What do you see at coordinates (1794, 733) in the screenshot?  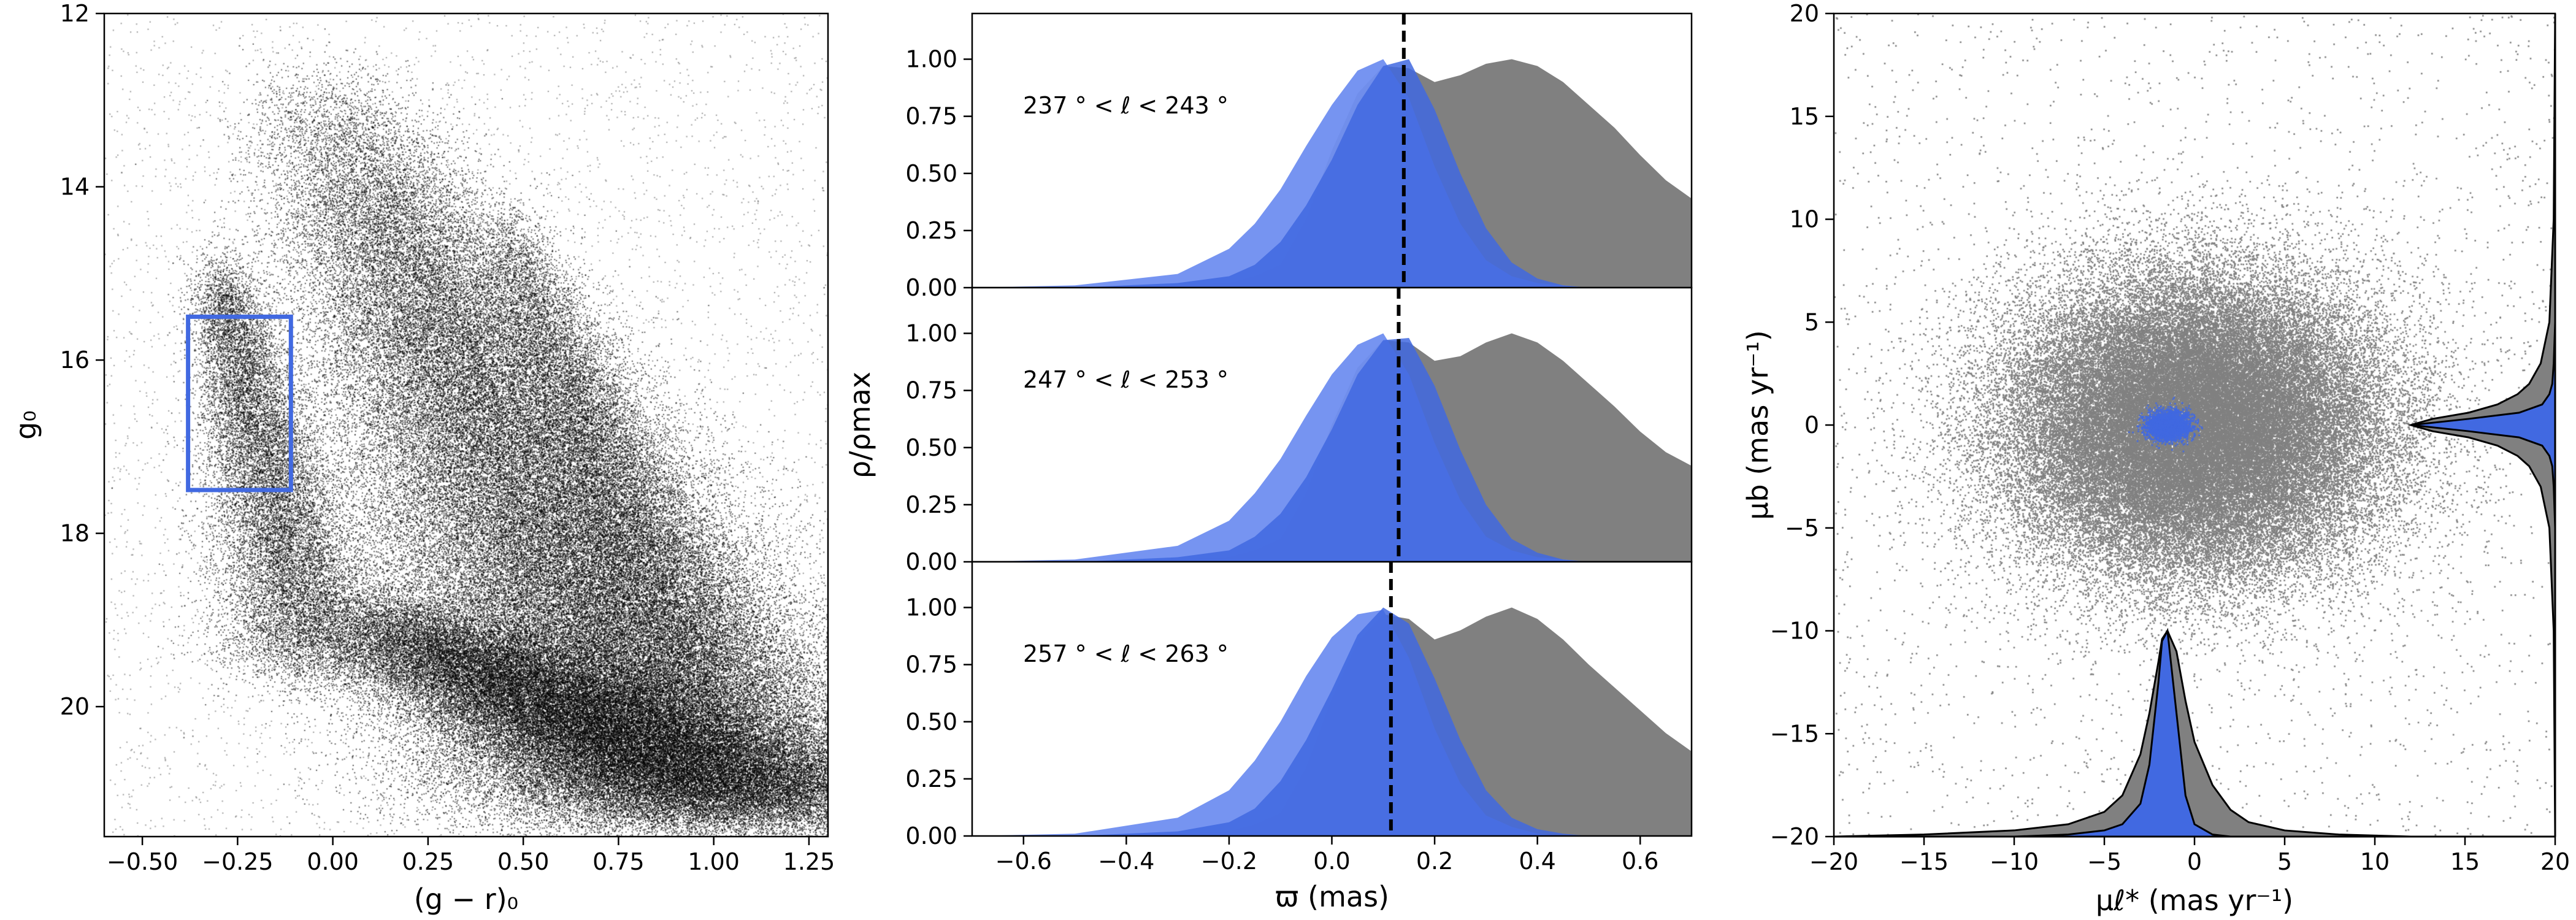 I see `pm-y-tick-label: −15` at bounding box center [1794, 733].